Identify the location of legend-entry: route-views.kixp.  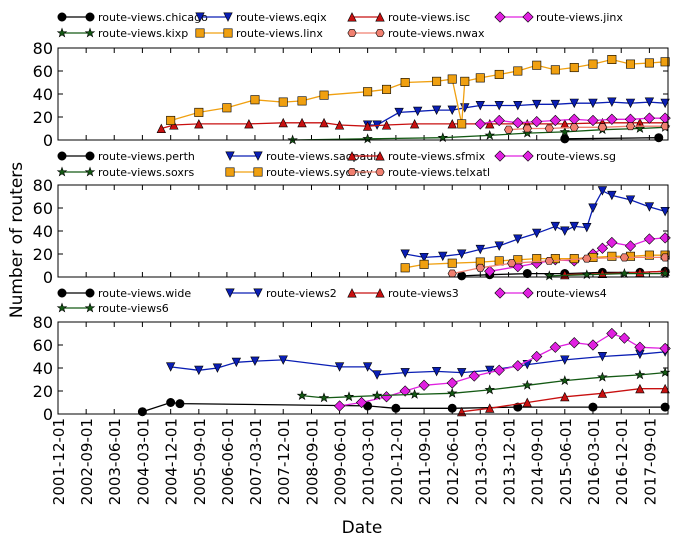
(122, 33).